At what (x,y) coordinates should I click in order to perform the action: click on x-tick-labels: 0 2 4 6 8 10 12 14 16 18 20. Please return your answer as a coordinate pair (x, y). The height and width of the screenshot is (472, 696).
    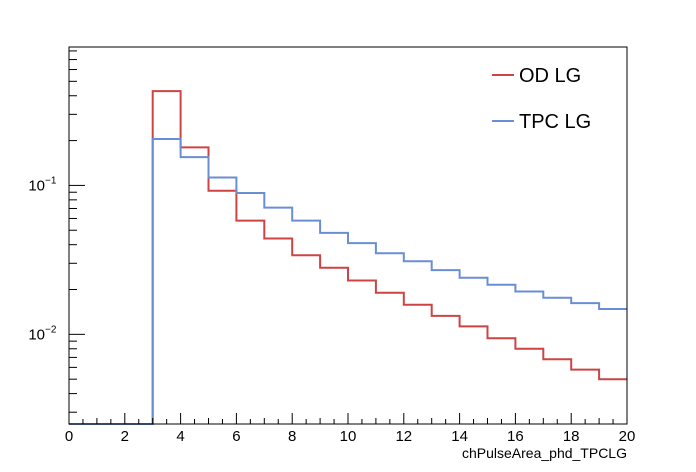
    Looking at the image, I should click on (350, 436).